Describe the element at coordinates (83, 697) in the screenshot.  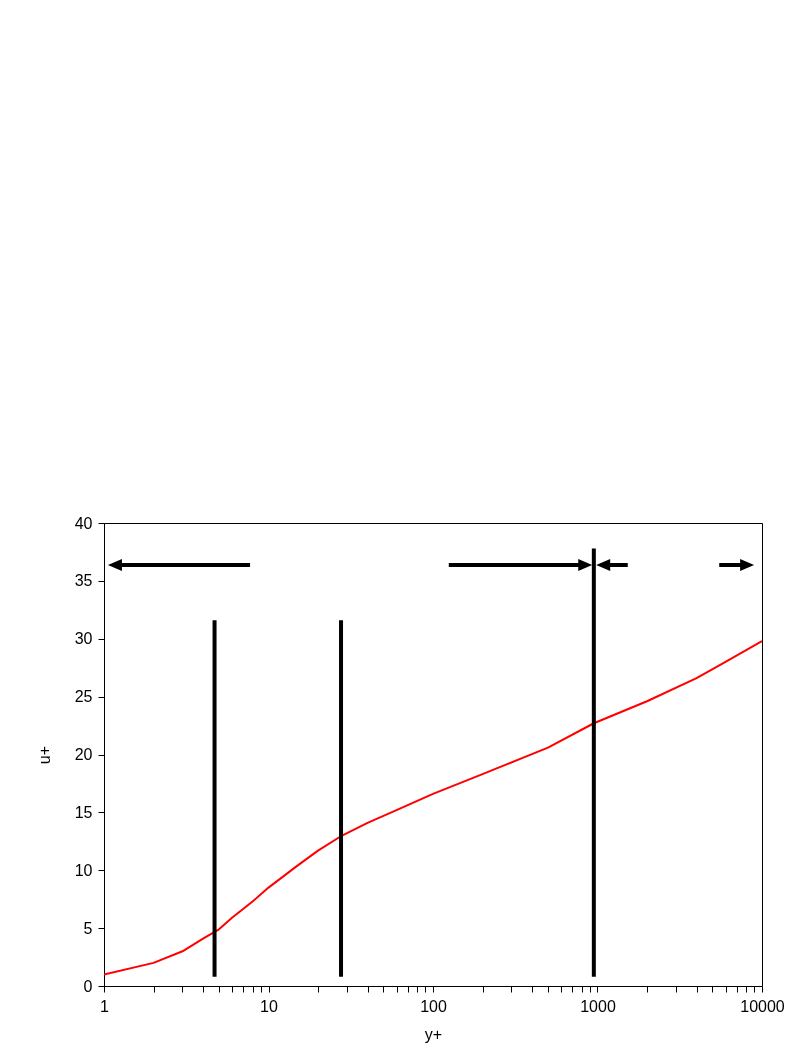
I see `y-tick-label: 25` at that location.